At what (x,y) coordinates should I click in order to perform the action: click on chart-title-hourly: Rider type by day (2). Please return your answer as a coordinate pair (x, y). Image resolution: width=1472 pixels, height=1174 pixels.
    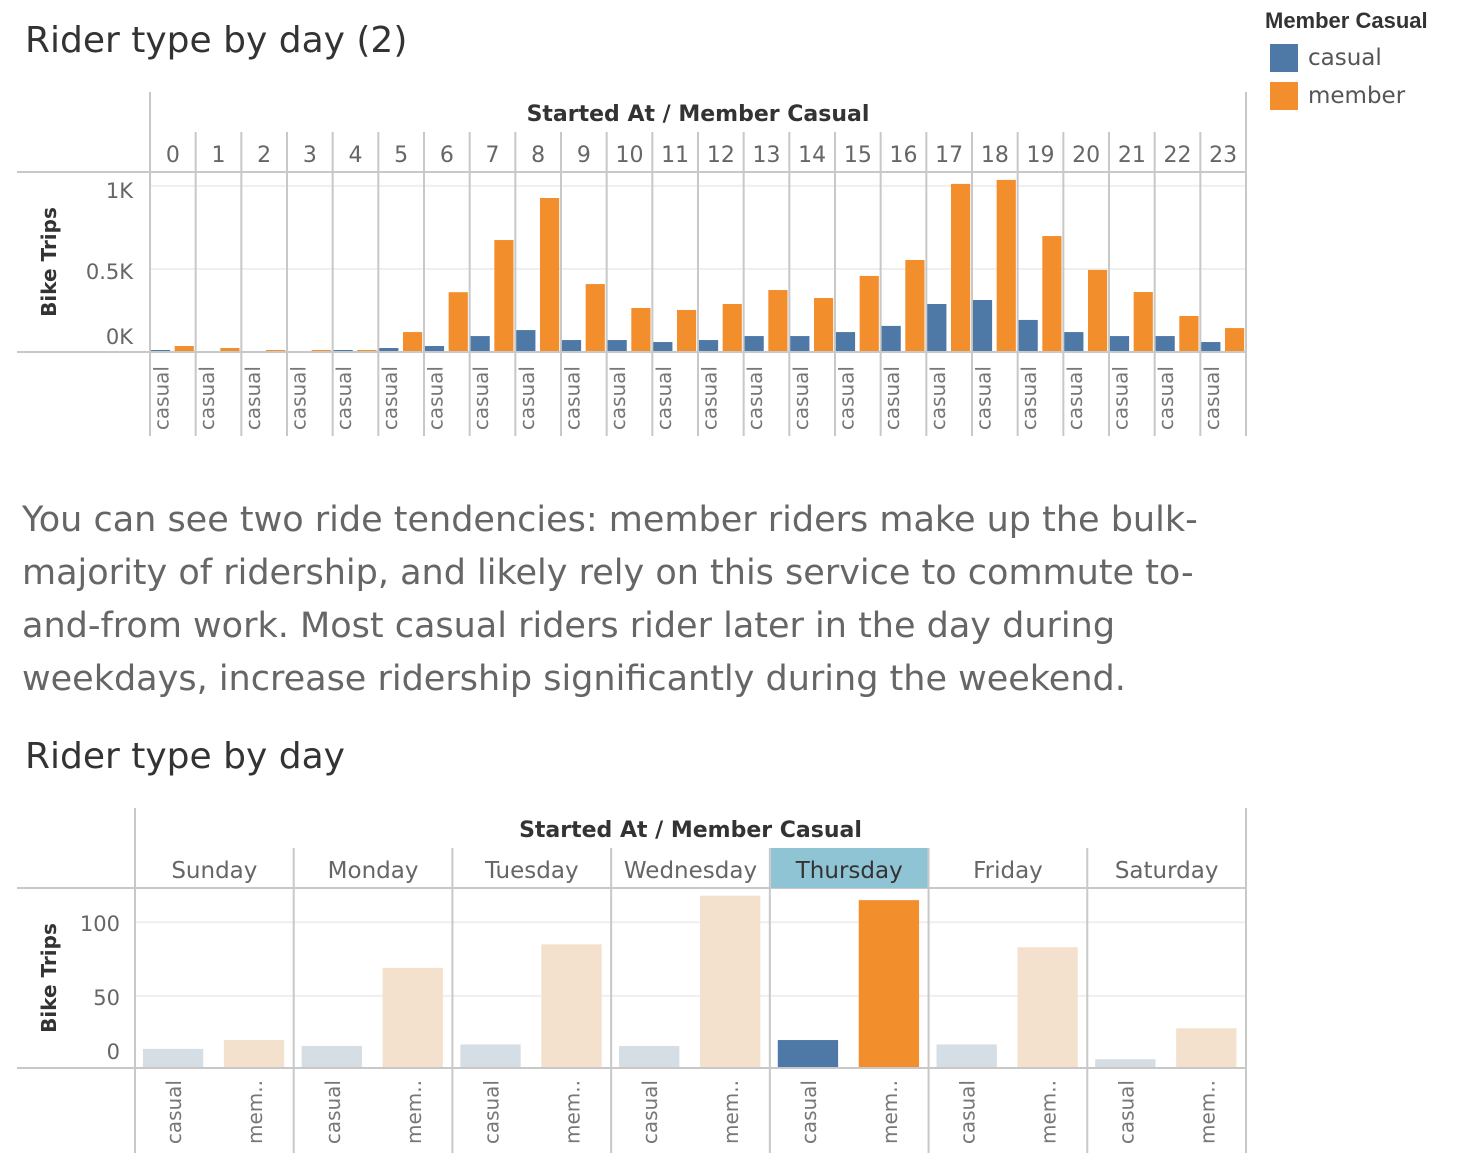
    Looking at the image, I should click on (216, 40).